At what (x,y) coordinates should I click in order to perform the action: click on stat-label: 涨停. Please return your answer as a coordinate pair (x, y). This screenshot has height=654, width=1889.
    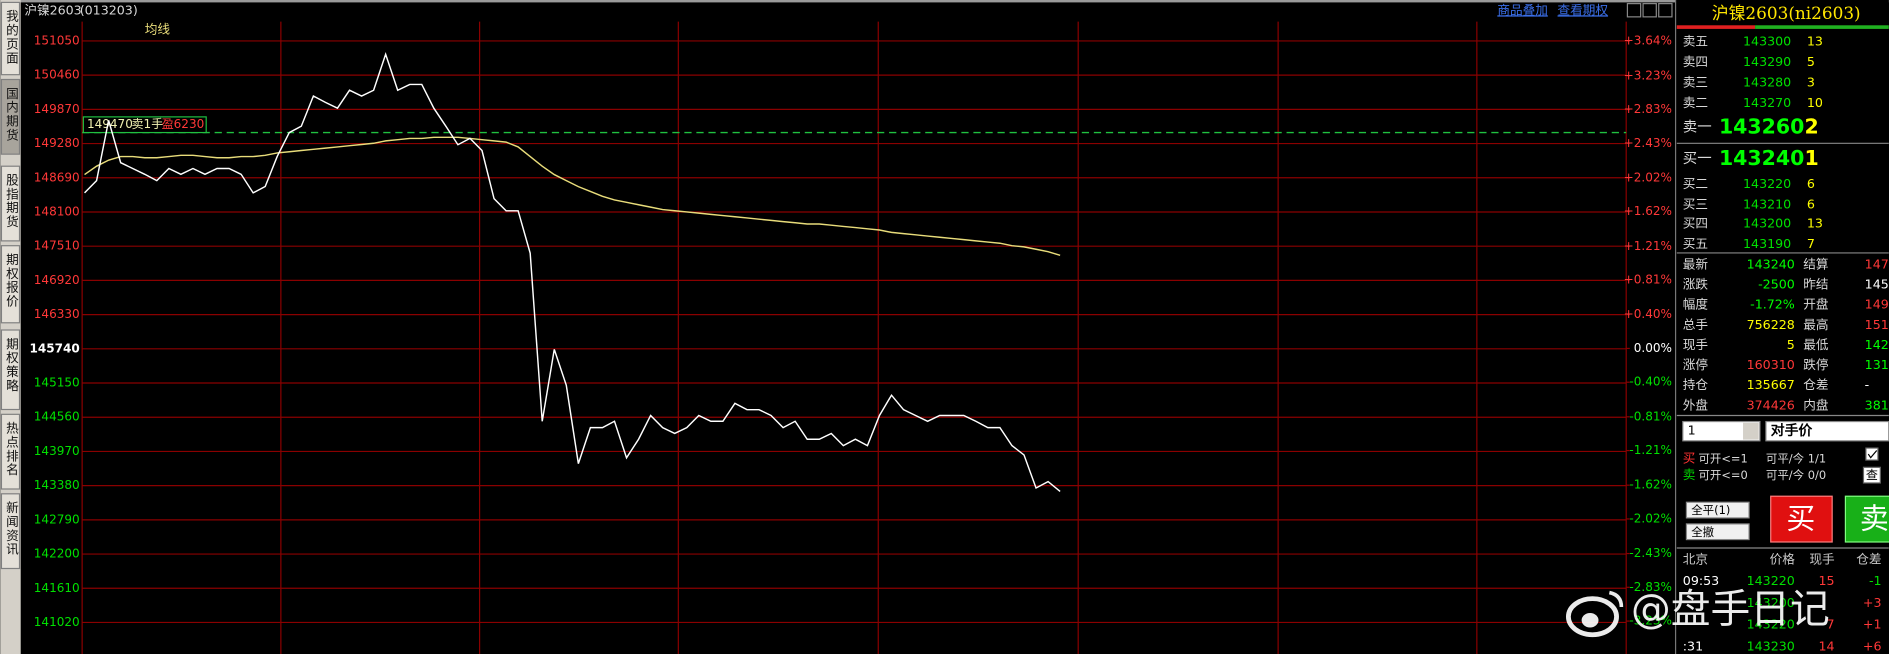
    Looking at the image, I should click on (1695, 364).